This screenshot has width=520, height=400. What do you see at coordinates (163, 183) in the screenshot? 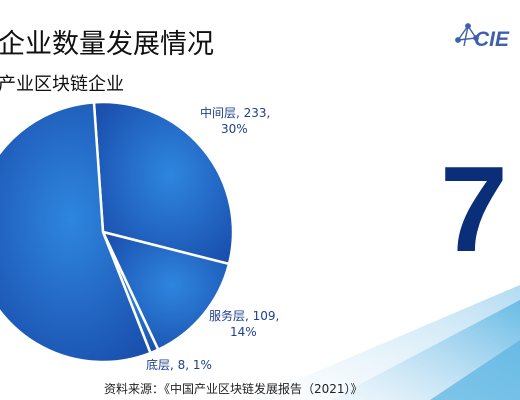
I see `pie-slice-中间层` at bounding box center [163, 183].